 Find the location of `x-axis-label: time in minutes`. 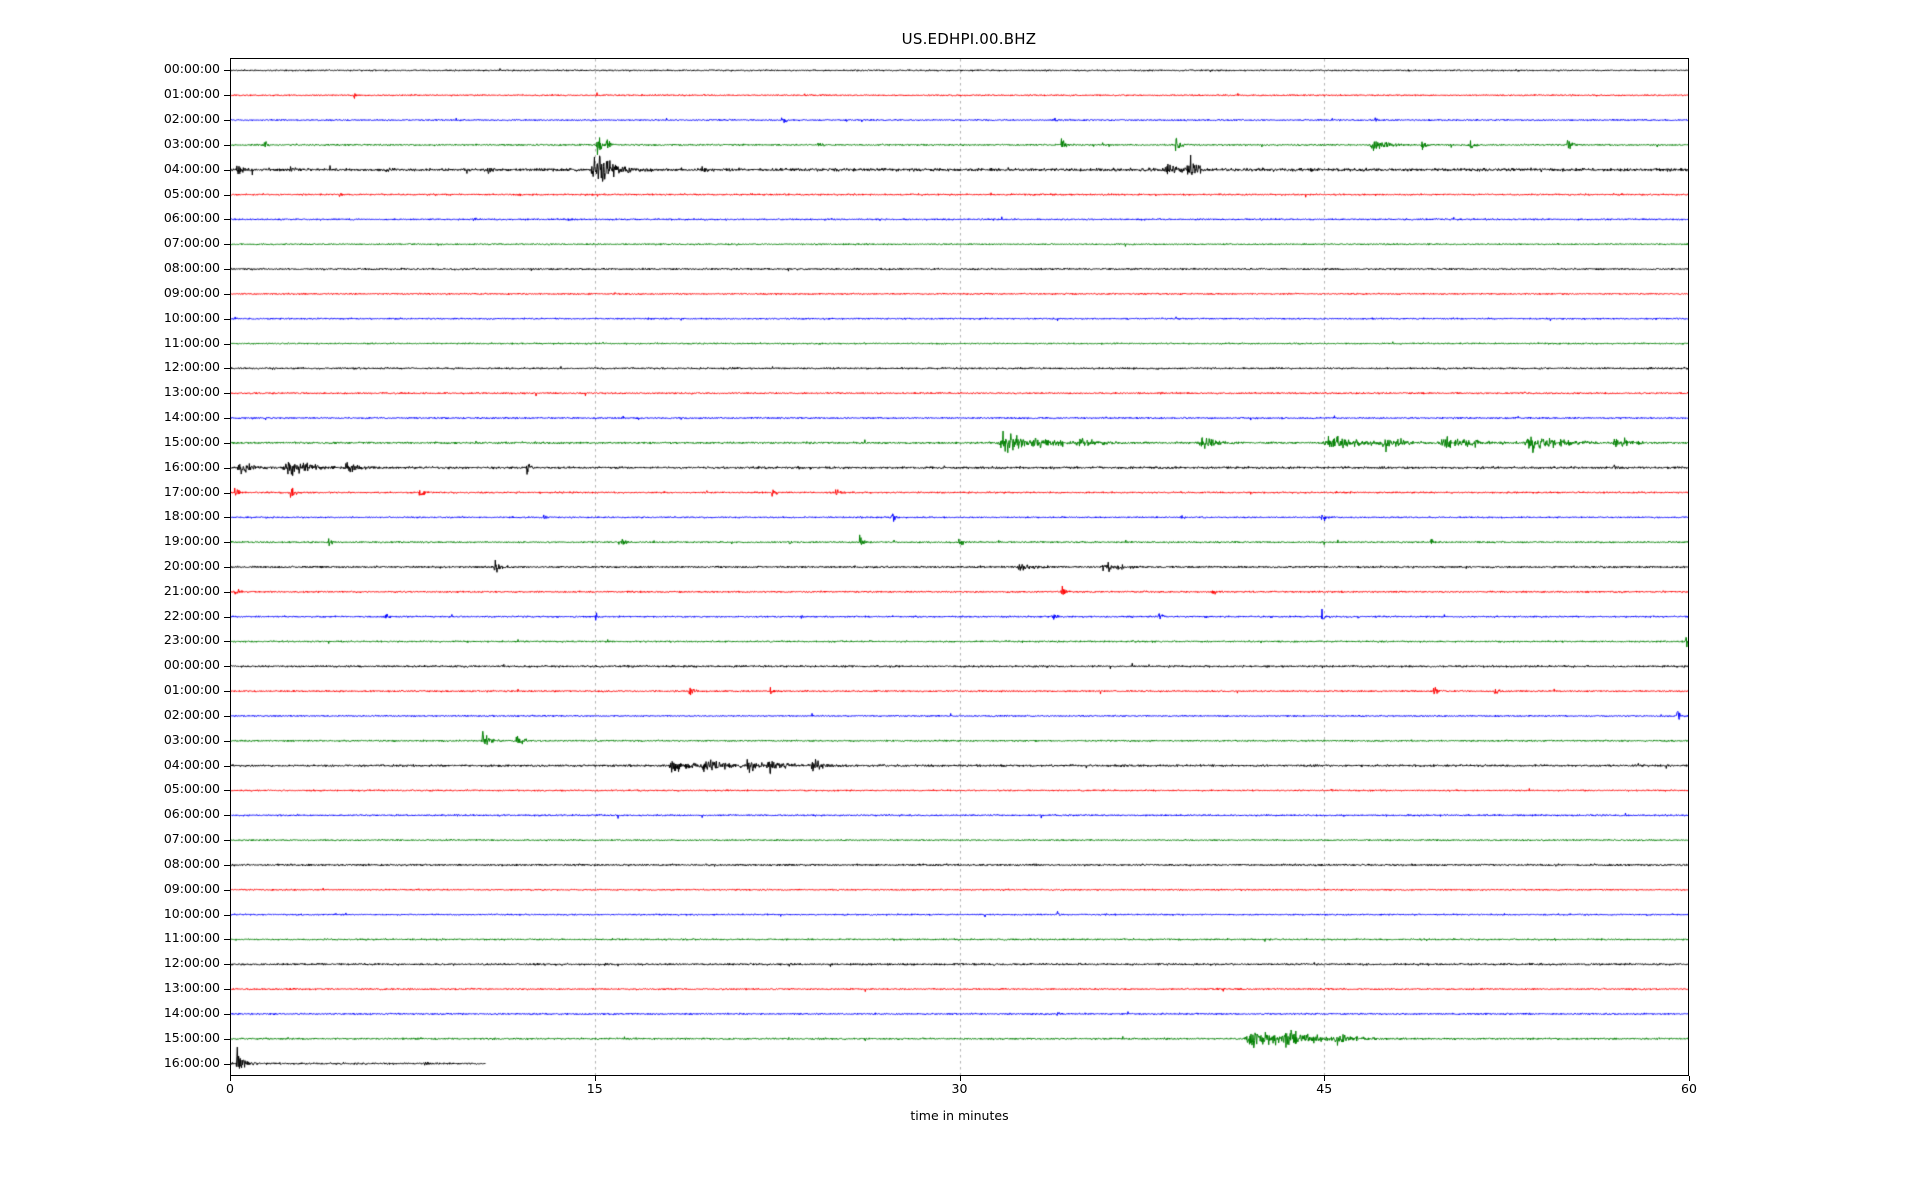

x-axis-label: time in minutes is located at coordinates (959, 1115).